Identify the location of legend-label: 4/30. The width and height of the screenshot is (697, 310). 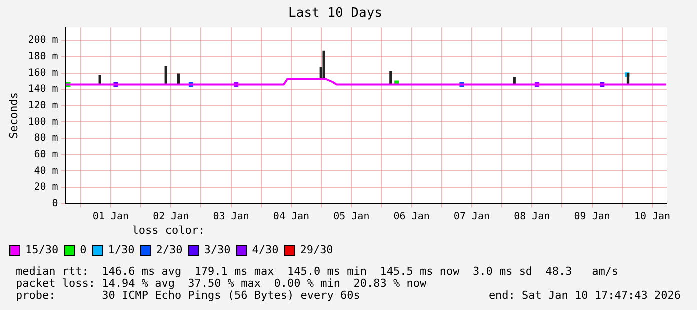
(265, 249).